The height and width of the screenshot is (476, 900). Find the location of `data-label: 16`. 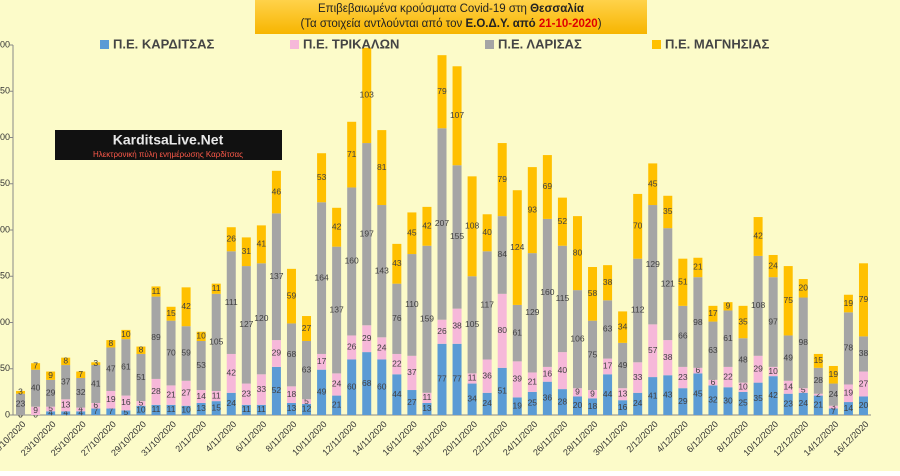

data-label: 16 is located at coordinates (126, 402).